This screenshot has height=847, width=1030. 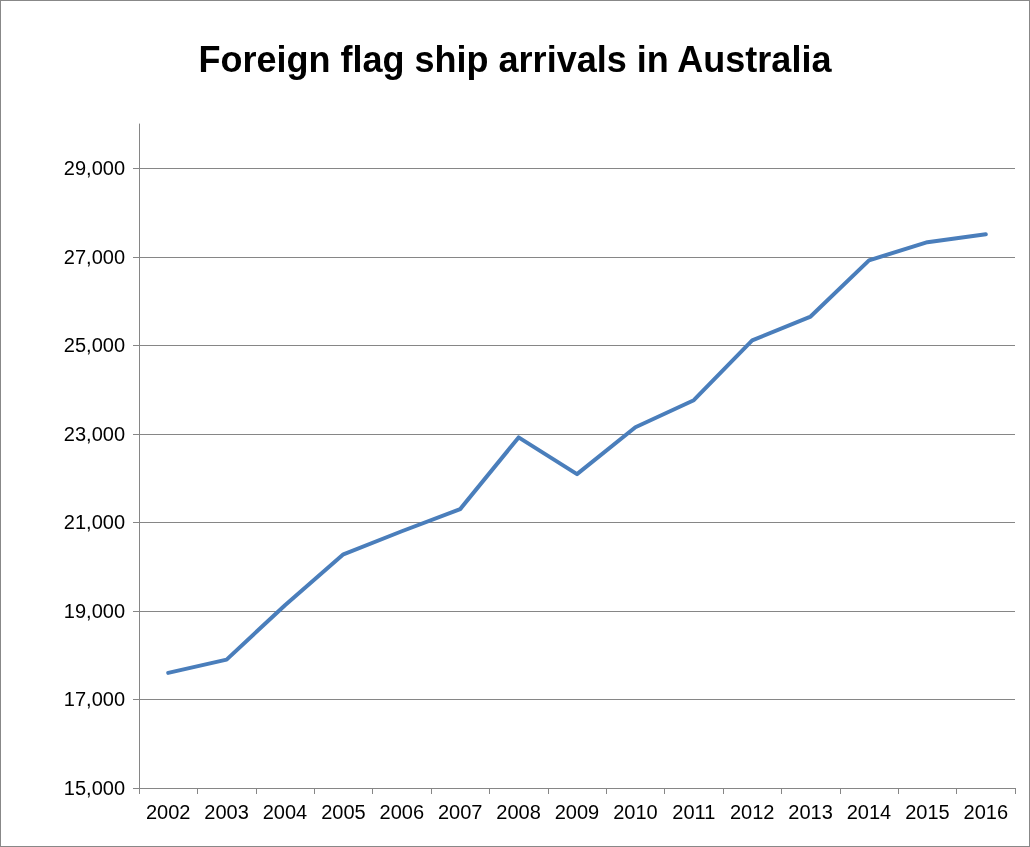 I want to click on x-tick-label: 2004, so click(x=285, y=812).